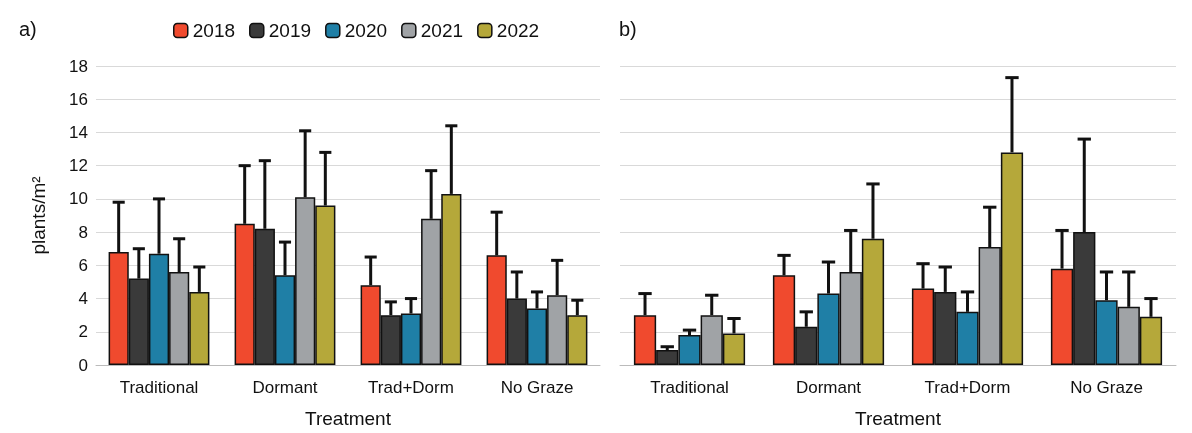 Image resolution: width=1192 pixels, height=433 pixels. I want to click on chart-title: a), so click(28, 29).